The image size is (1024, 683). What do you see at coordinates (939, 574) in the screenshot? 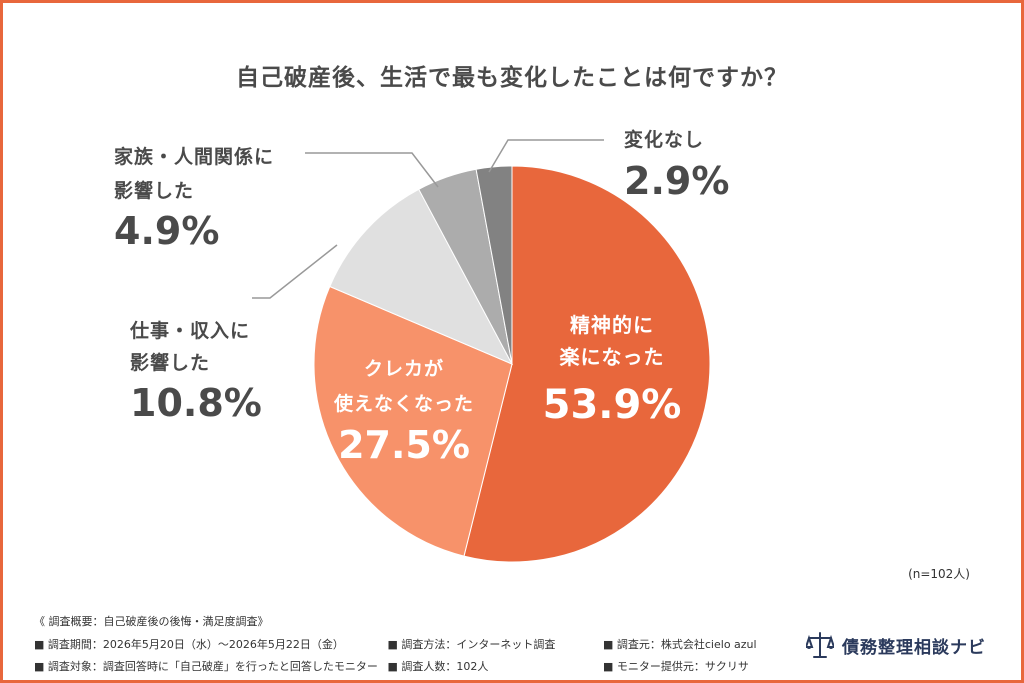
I see `sample-size-note: (n=102人)` at bounding box center [939, 574].